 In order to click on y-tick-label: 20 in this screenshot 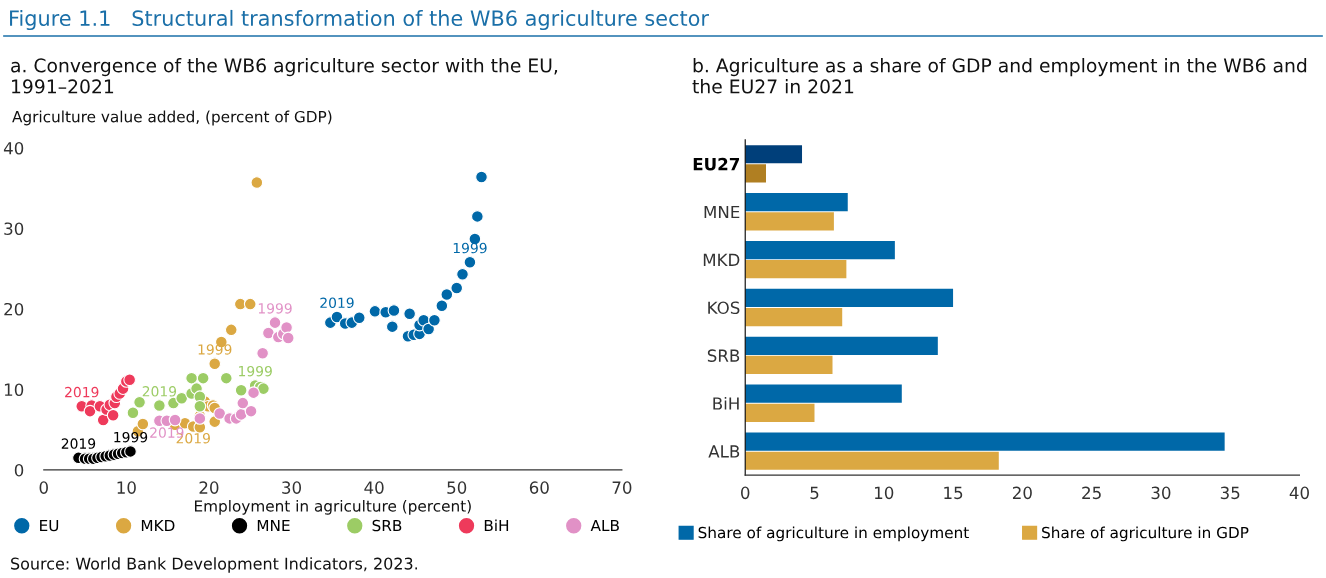, I will do `click(14, 309)`.